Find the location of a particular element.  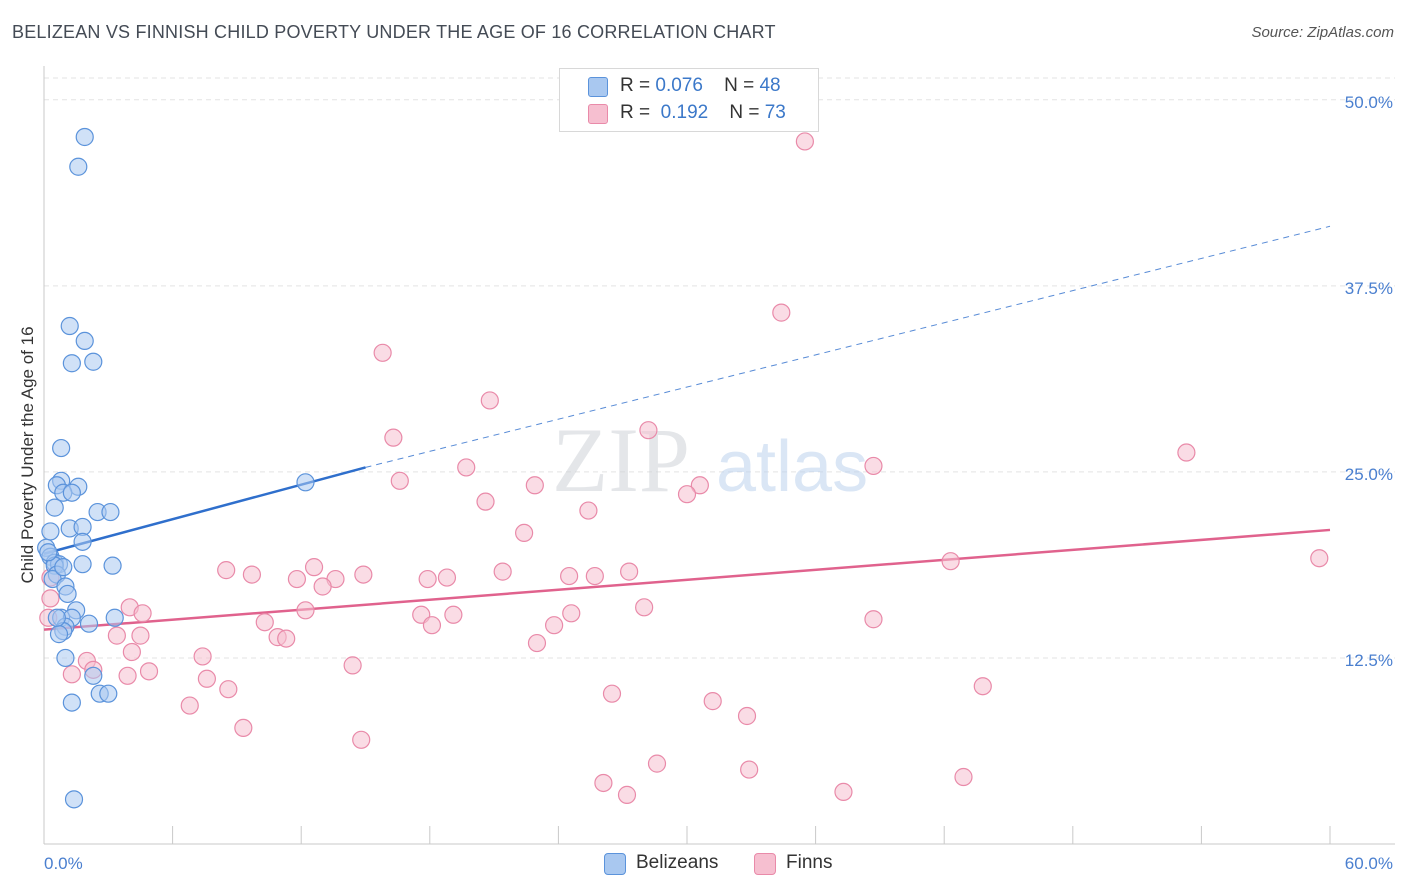

watermark-zip: ZIP is located at coordinates (621, 460).